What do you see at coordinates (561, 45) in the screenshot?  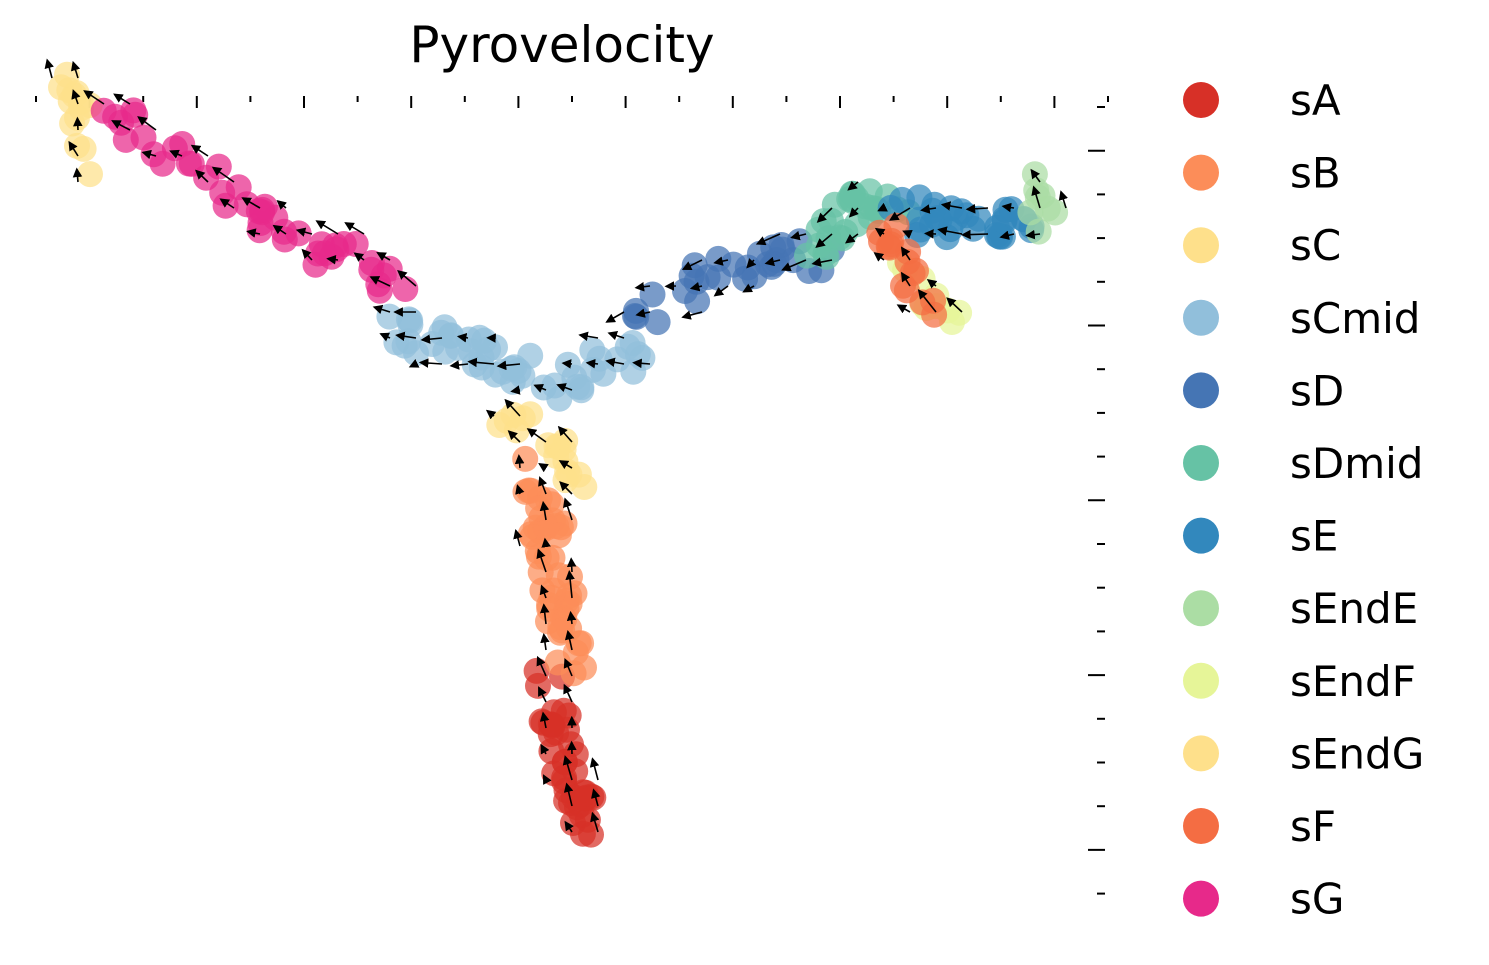 I see `chart-title: Pyrovelocity` at bounding box center [561, 45].